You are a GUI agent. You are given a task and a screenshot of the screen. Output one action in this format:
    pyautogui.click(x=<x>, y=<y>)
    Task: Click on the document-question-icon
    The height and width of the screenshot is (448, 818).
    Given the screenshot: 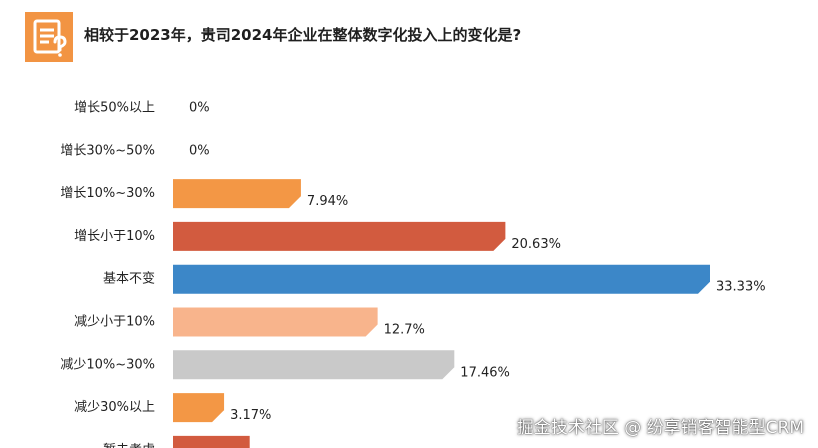 What is the action you would take?
    pyautogui.click(x=49, y=37)
    